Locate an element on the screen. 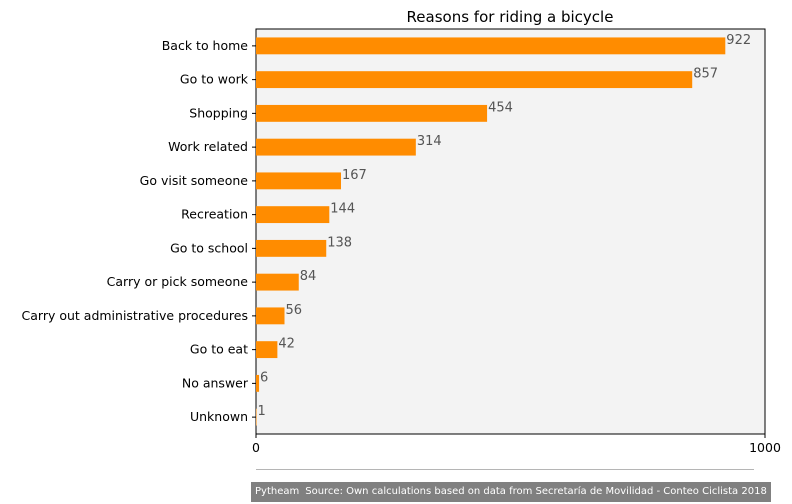  x-tick-label: 0 is located at coordinates (256, 447).